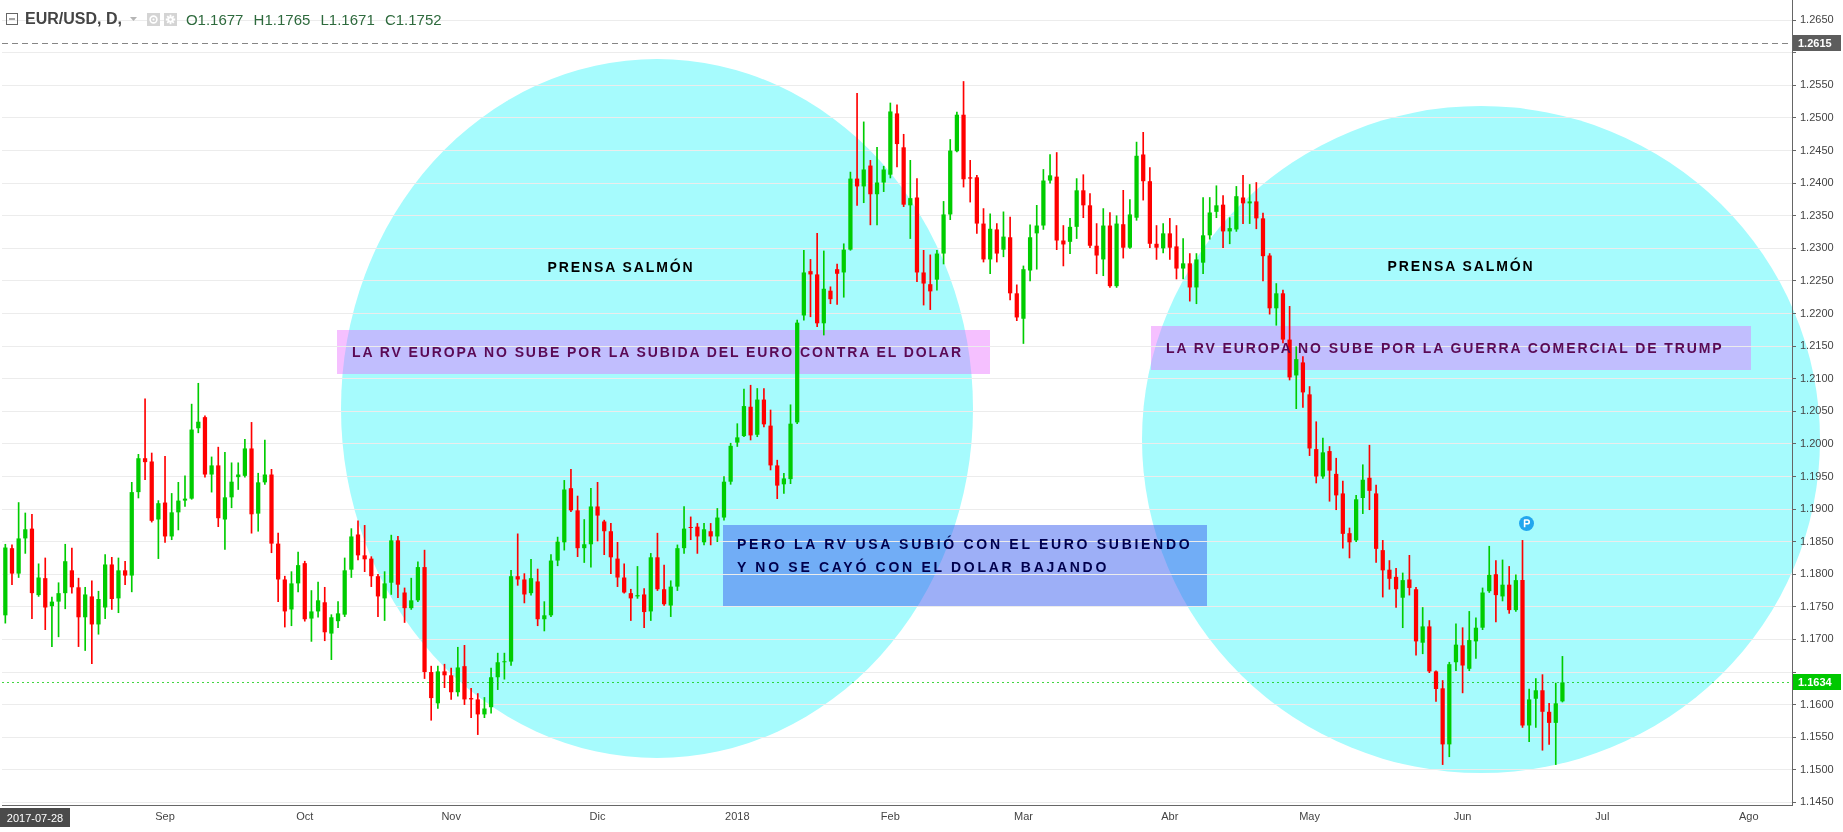 The width and height of the screenshot is (1843, 832). Describe the element at coordinates (1817, 703) in the screenshot. I see `y-tick-label: 1.1600` at that location.